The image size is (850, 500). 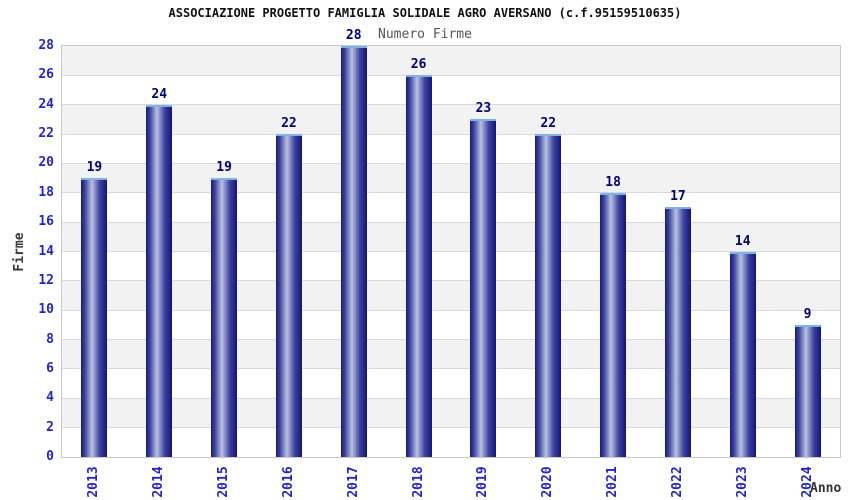 What do you see at coordinates (46, 280) in the screenshot?
I see `y-tick-label: 12` at bounding box center [46, 280].